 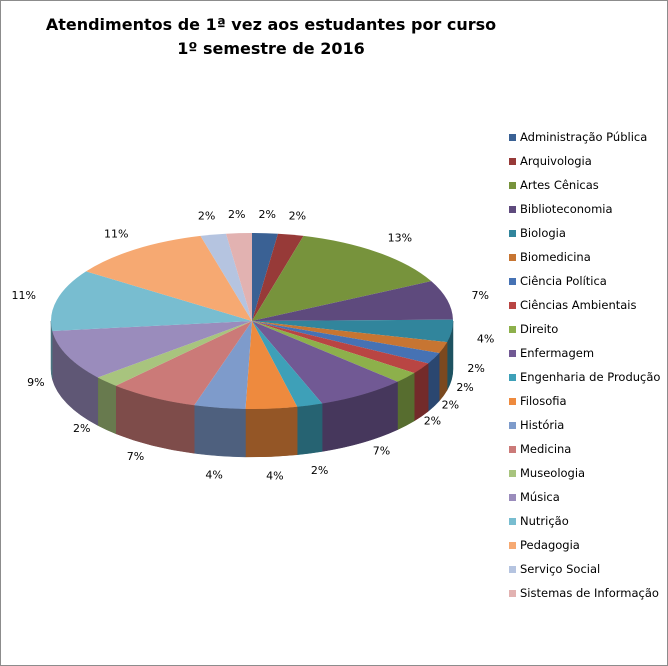 What do you see at coordinates (553, 473) in the screenshot?
I see `legend-label: Museologia` at bounding box center [553, 473].